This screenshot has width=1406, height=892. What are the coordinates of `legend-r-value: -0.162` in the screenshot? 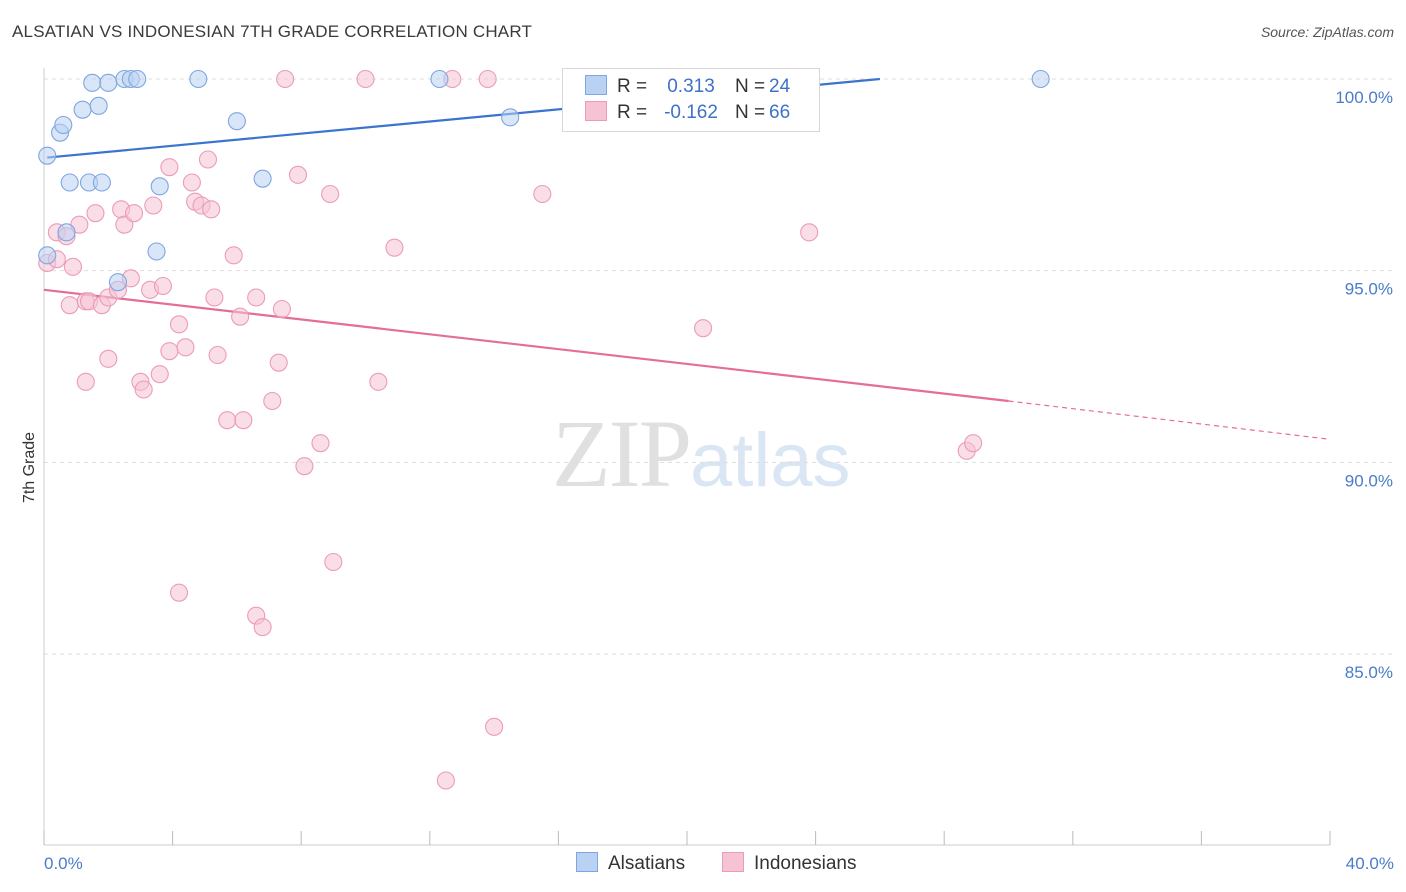 It's located at (691, 112).